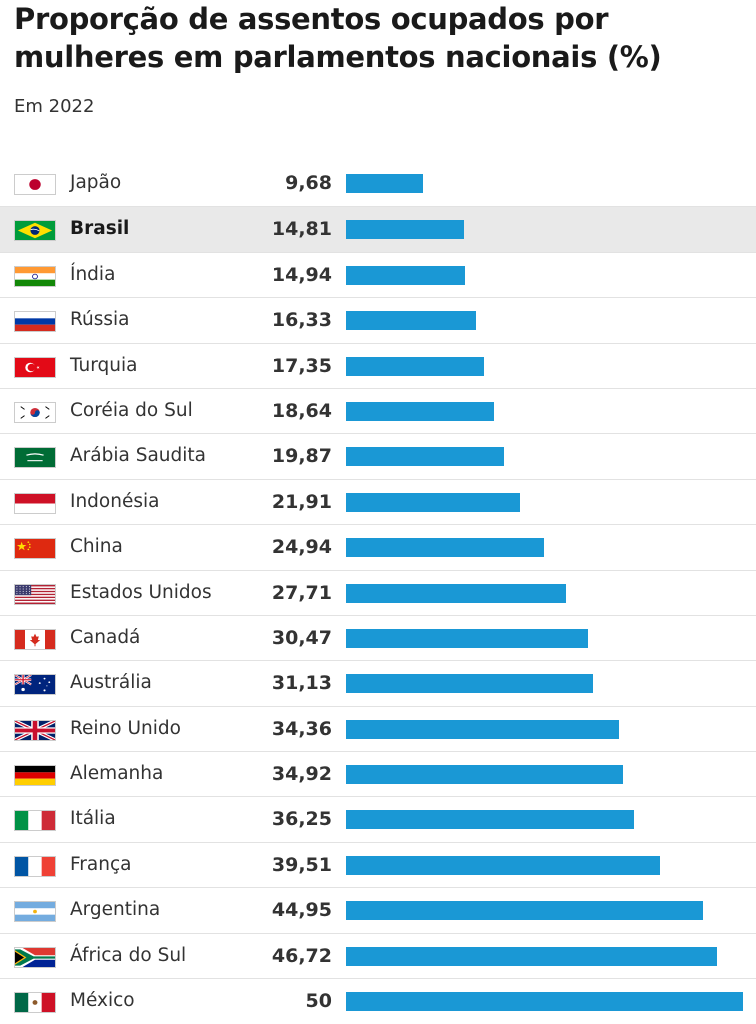 The image size is (756, 1024). I want to click on bar-row: África do Sul 46,72, so click(378, 955).